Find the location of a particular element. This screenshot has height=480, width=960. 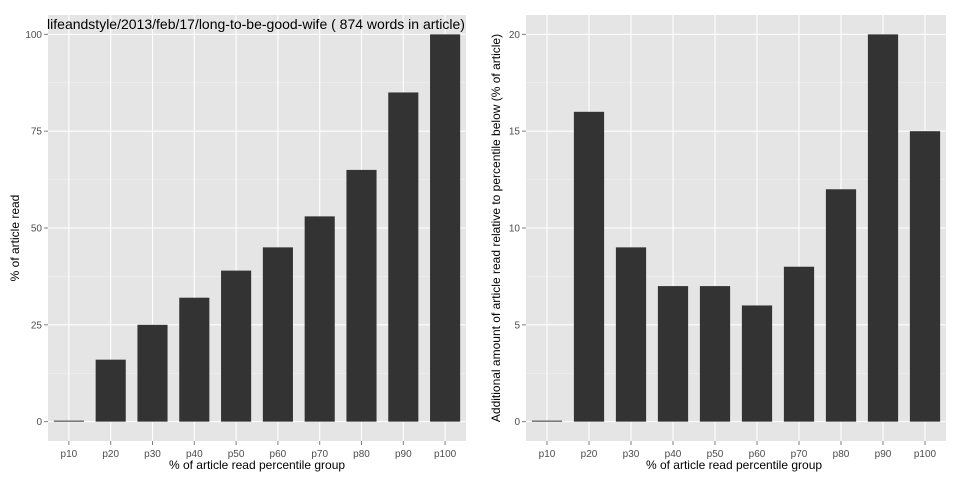

y-axis-label: % of article read is located at coordinates (15, 238).